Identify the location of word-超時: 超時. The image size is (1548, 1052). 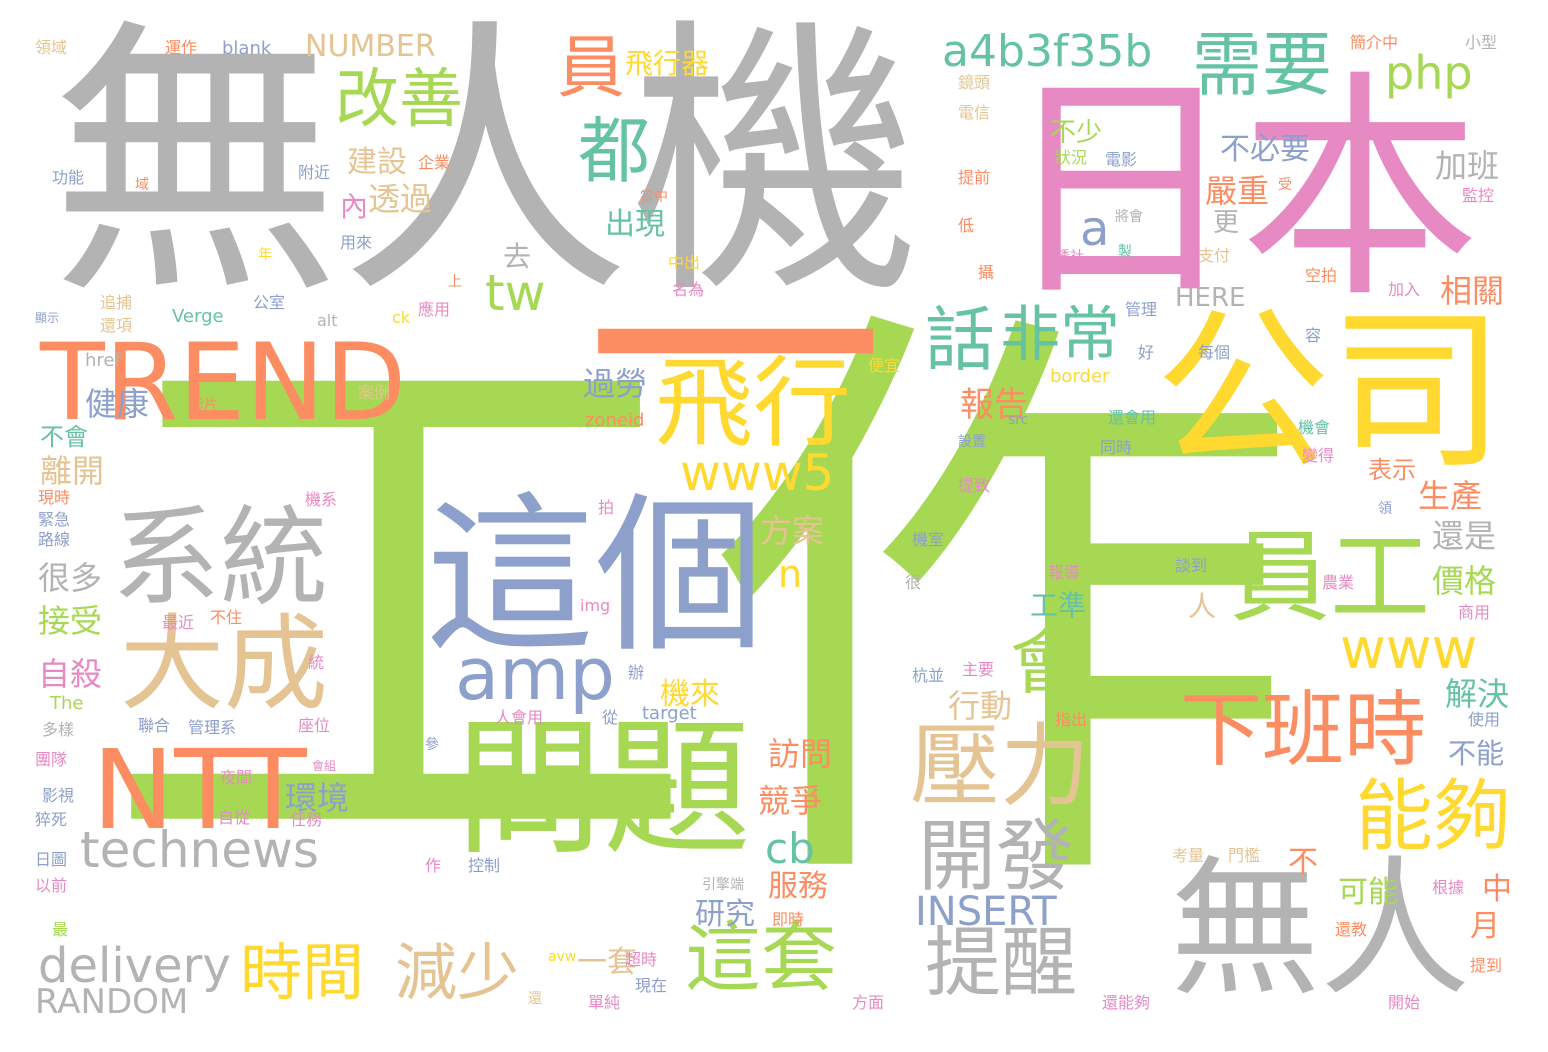
(641, 959).